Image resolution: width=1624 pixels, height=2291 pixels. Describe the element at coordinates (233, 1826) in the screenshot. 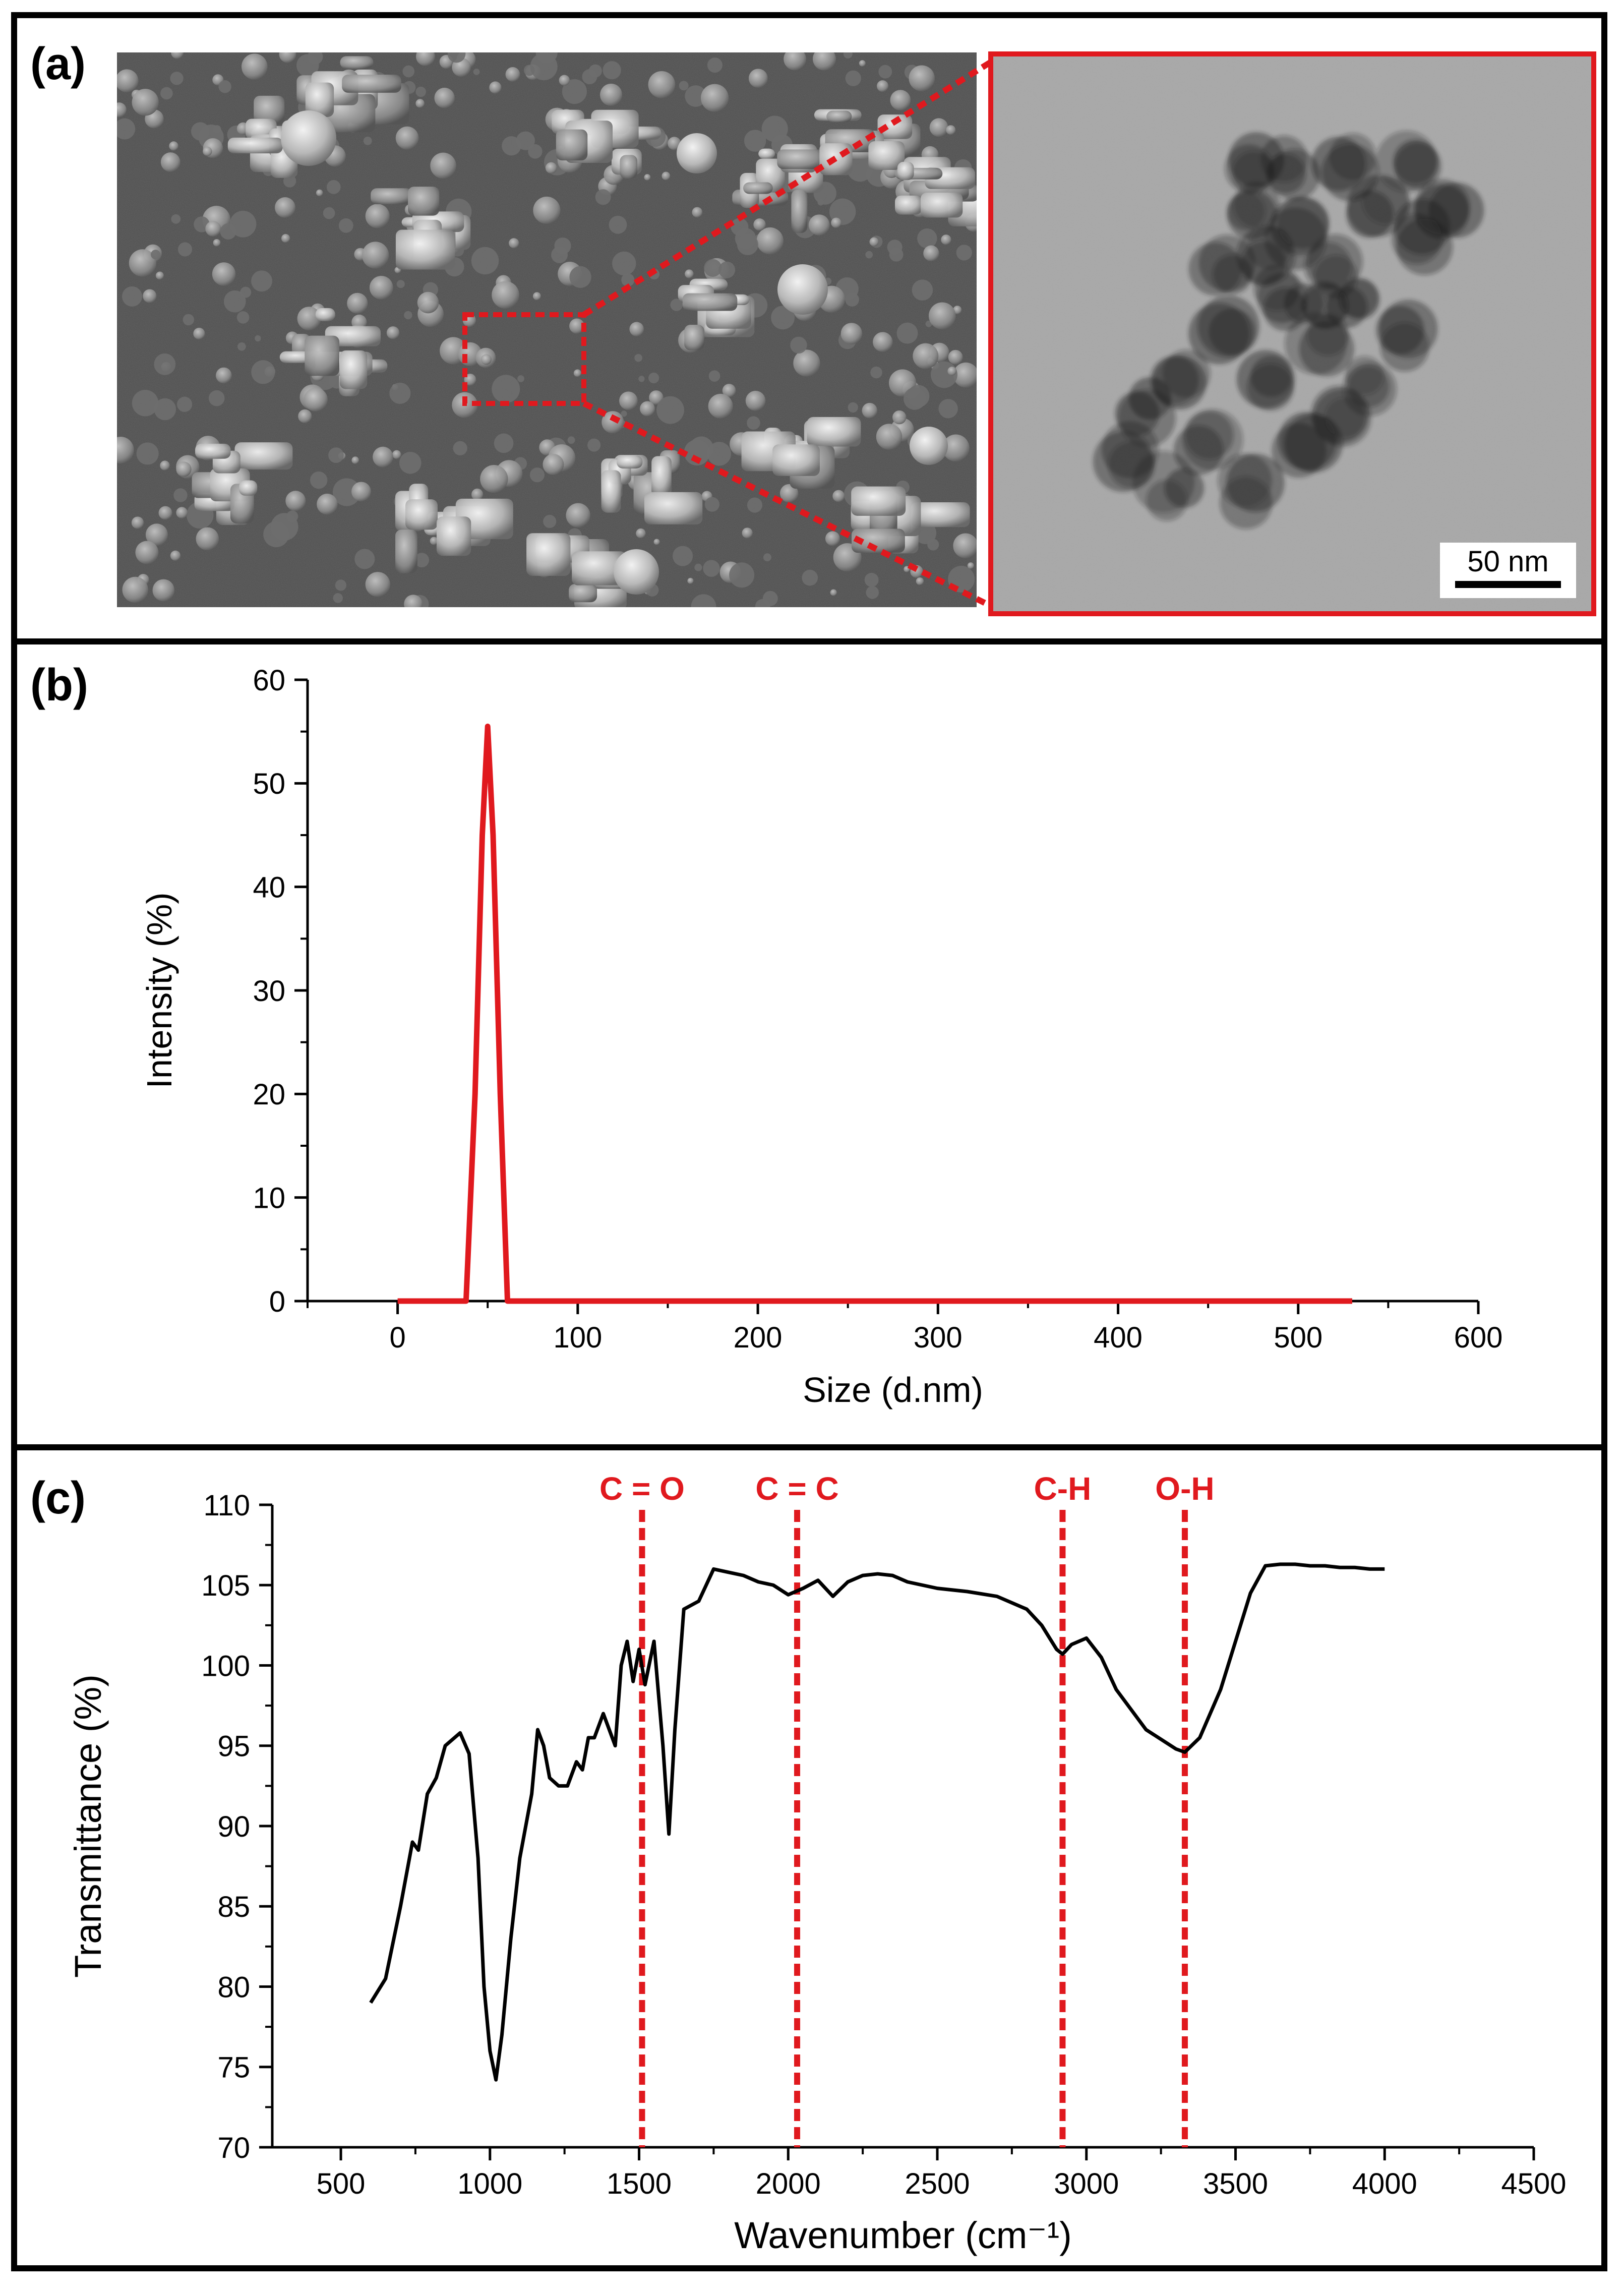

I see `y-tick-label: 90` at that location.